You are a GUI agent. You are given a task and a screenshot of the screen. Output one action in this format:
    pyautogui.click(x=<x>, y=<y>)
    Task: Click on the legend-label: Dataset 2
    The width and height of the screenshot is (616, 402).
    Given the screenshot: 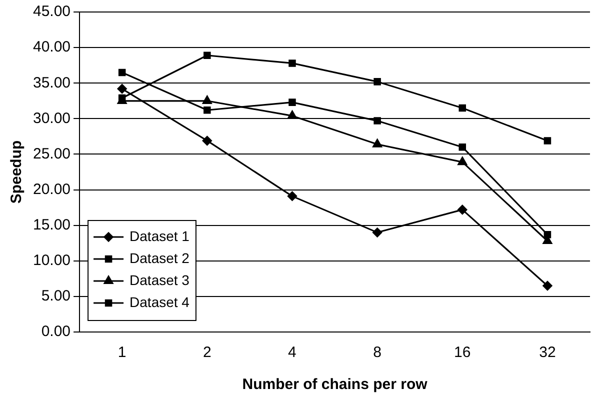 What is the action you would take?
    pyautogui.click(x=160, y=258)
    